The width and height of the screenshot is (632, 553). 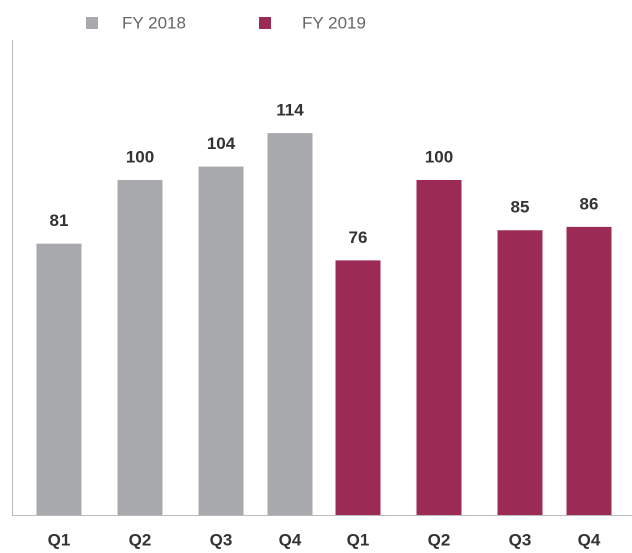 What do you see at coordinates (221, 143) in the screenshot?
I see `value-label: 104` at bounding box center [221, 143].